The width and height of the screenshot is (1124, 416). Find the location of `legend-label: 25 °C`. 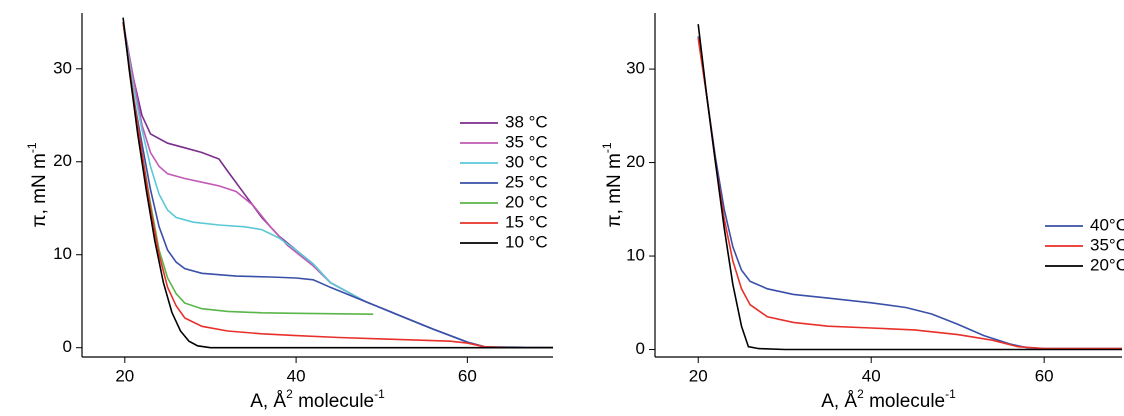

legend-label: 25 °C is located at coordinates (526, 181).